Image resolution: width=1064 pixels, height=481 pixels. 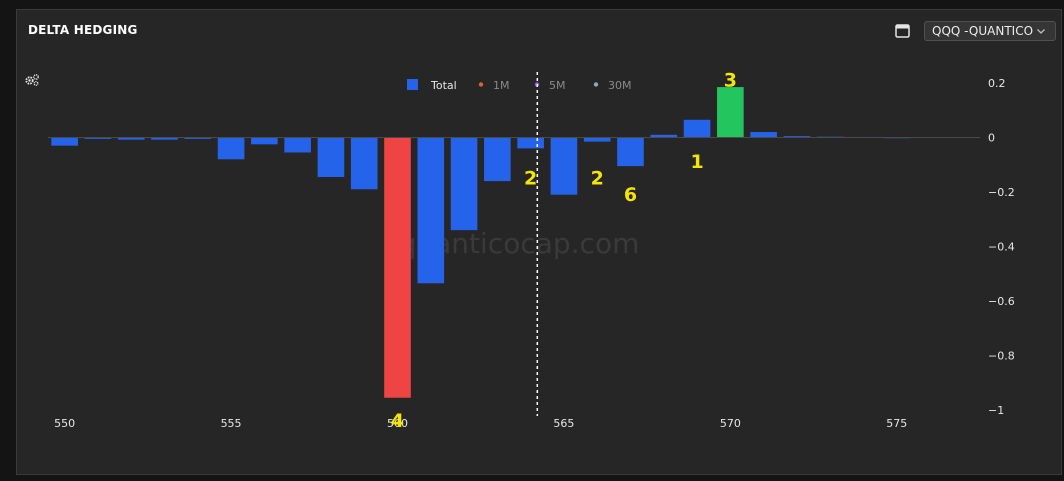 I want to click on annotation-label: 3, so click(x=730, y=80).